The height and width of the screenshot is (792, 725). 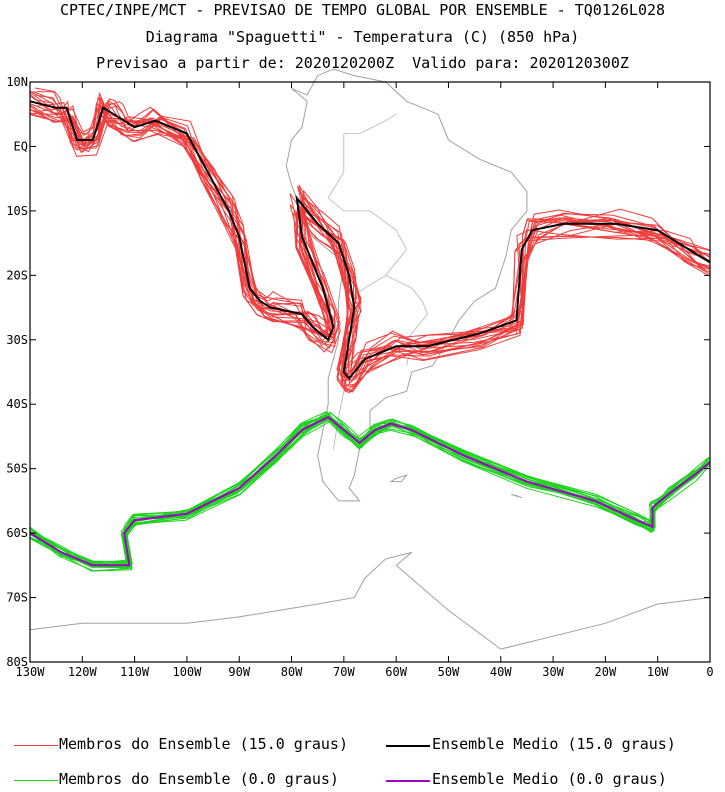 What do you see at coordinates (554, 744) in the screenshot?
I see `legend-mean-15: Ensemble Medio (15.0 graus)` at bounding box center [554, 744].